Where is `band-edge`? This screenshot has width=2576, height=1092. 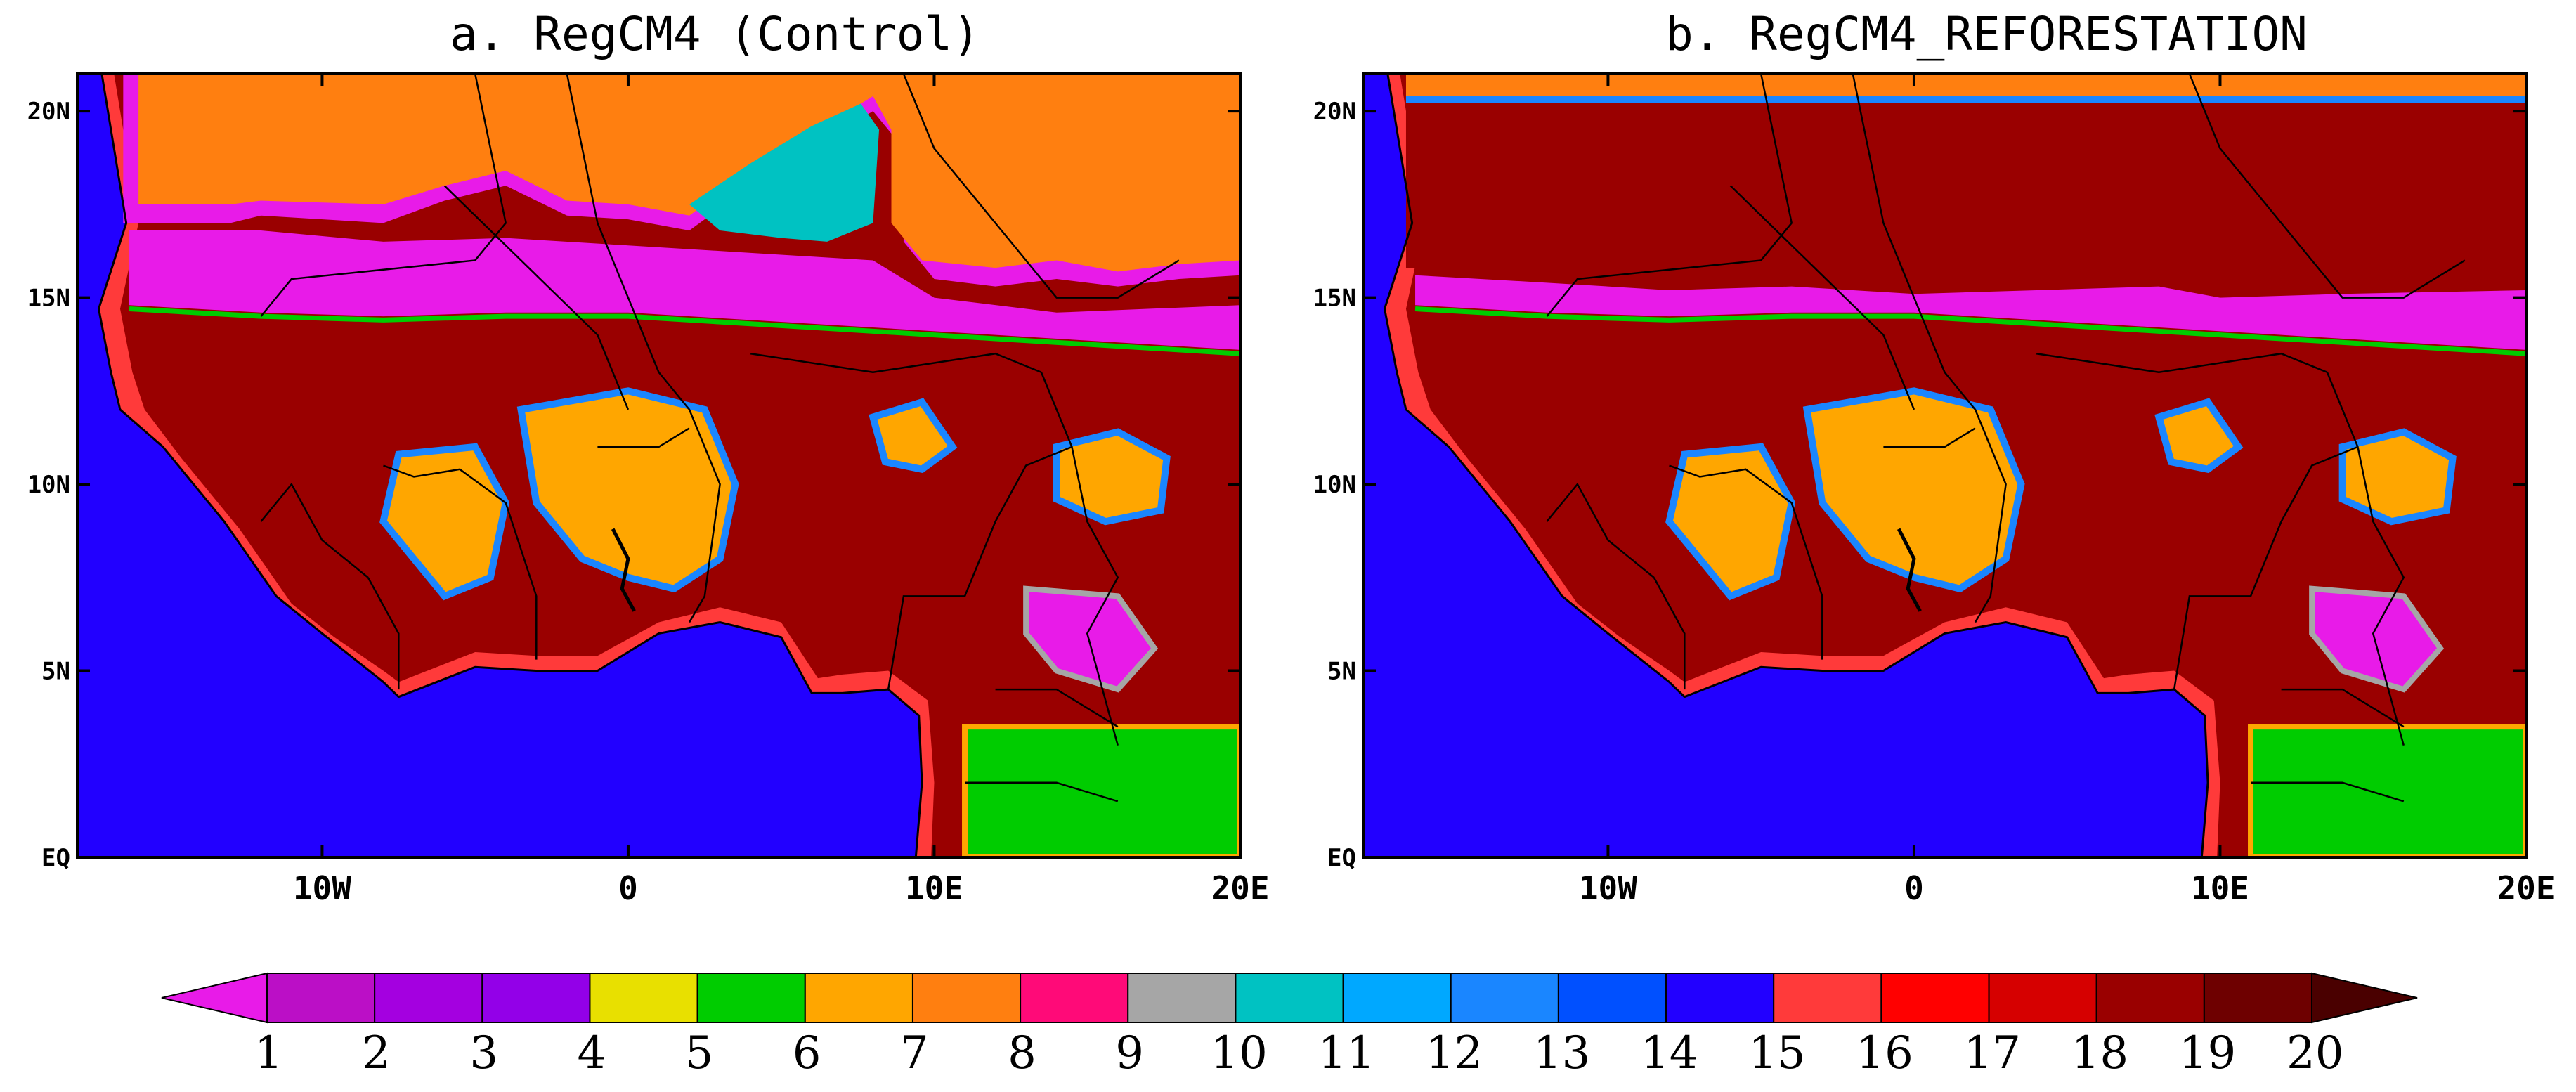 band-edge is located at coordinates (1965, 99).